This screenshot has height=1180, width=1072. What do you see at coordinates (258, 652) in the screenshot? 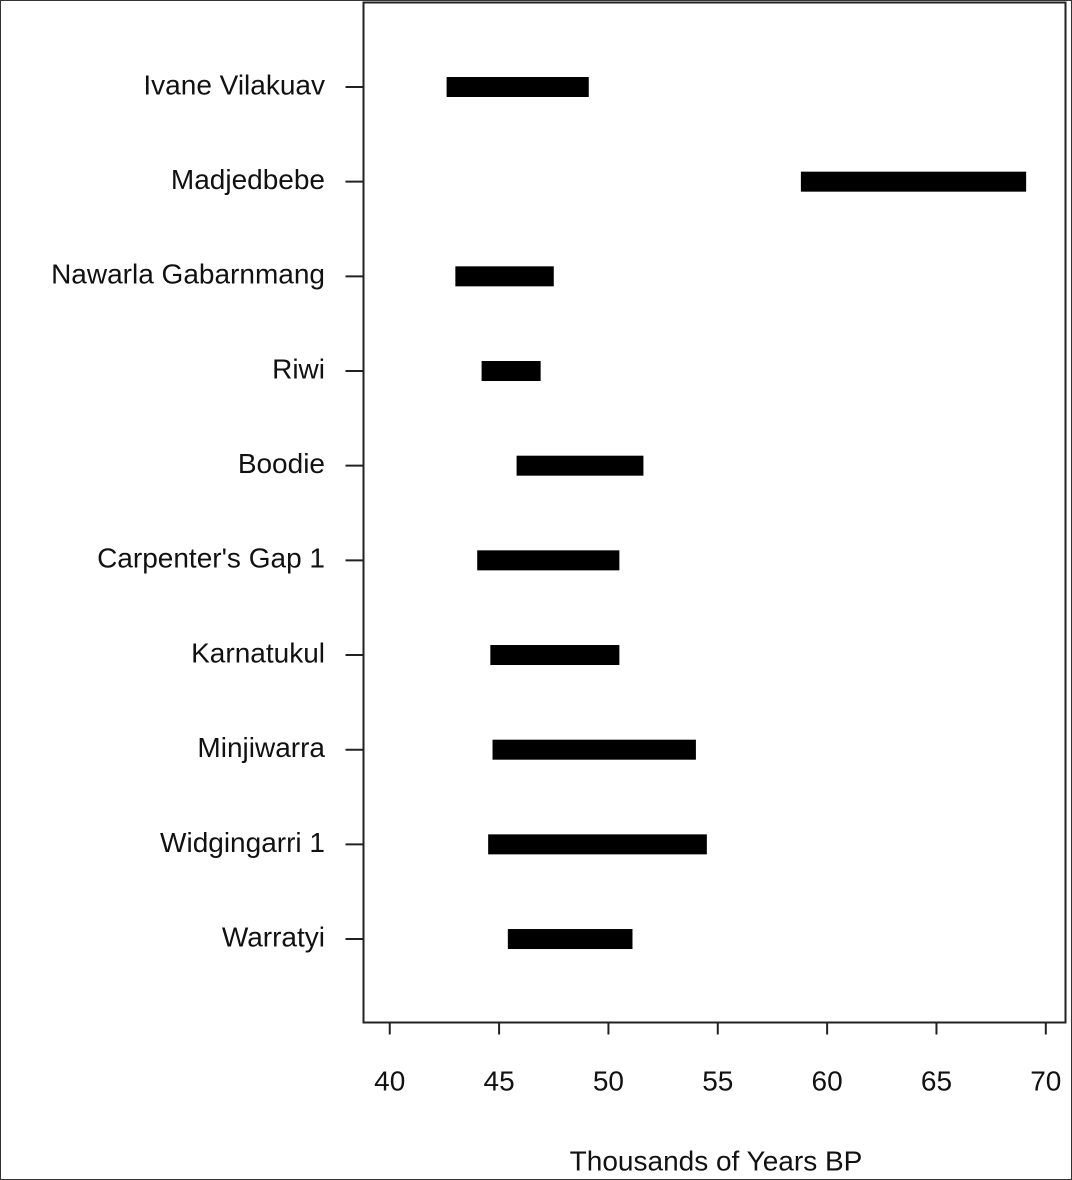
I see `y-tick-label: Karnatukul` at bounding box center [258, 652].